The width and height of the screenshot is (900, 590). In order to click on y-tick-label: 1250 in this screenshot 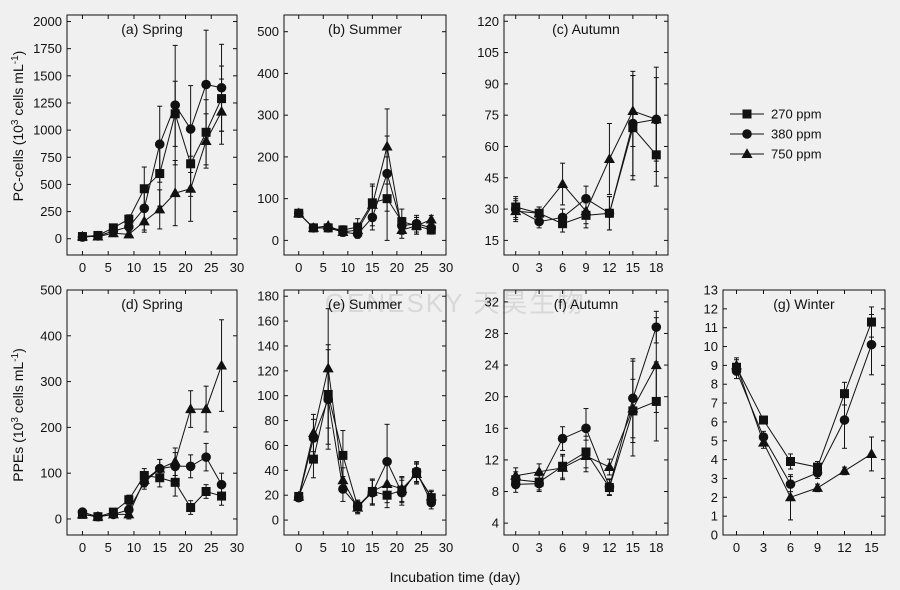, I will do `click(47, 102)`.